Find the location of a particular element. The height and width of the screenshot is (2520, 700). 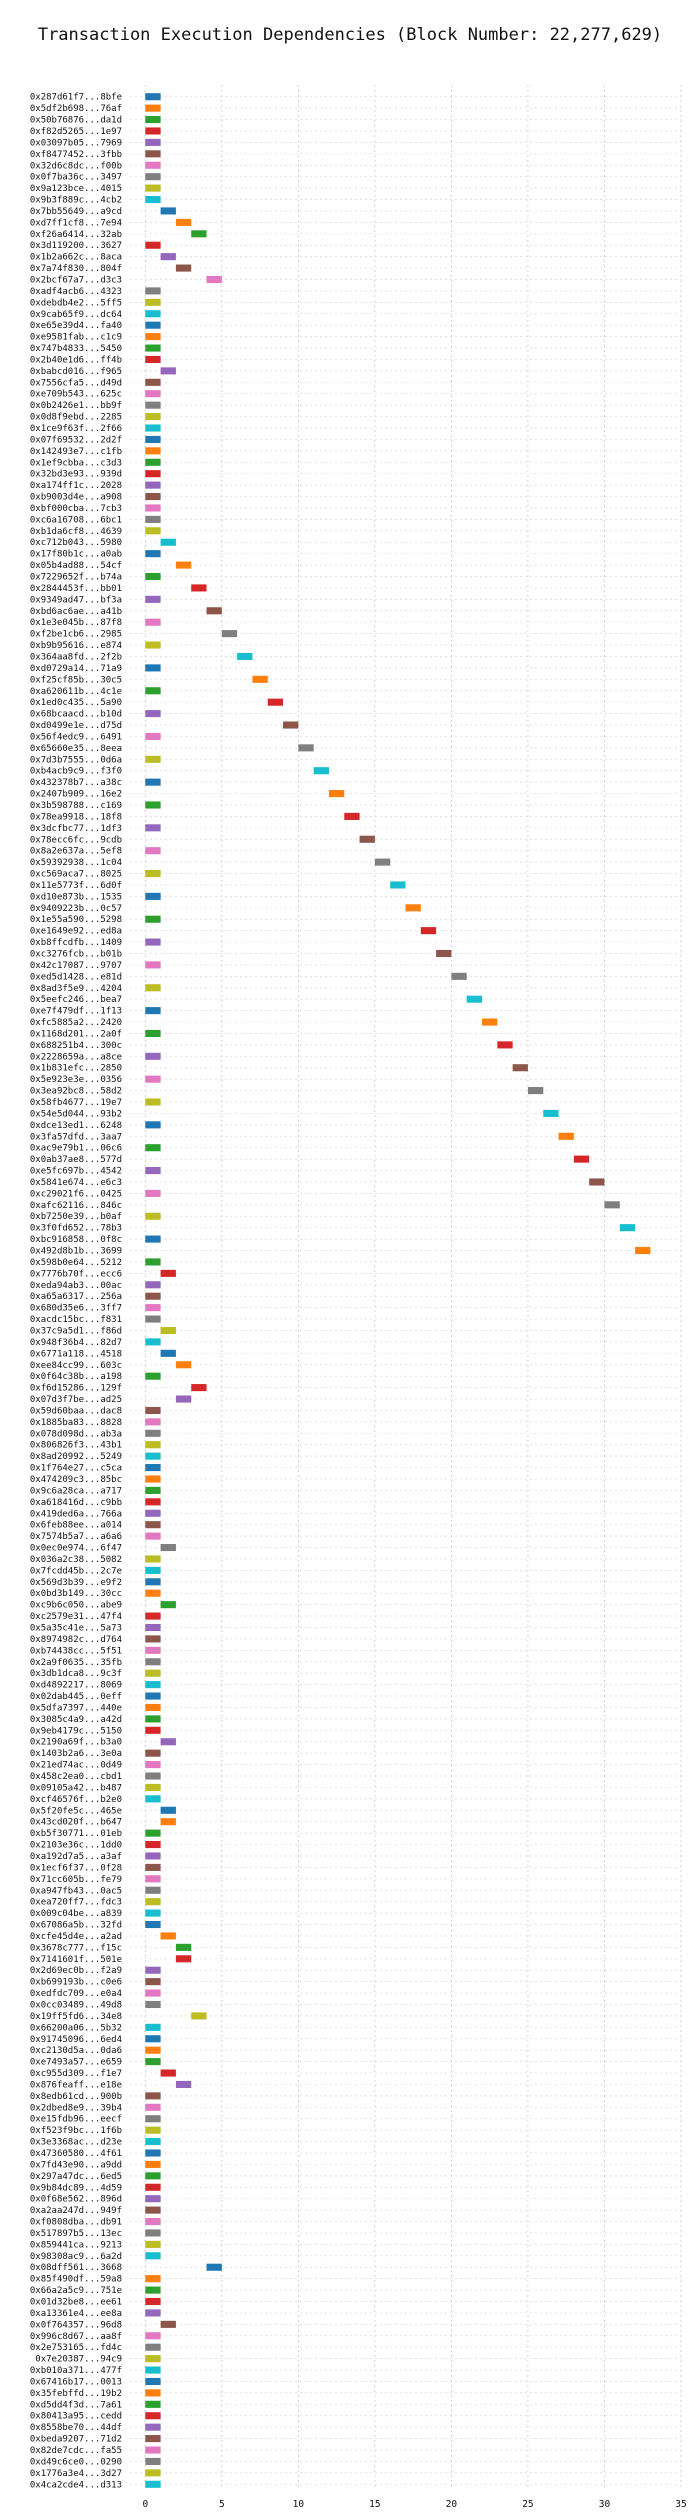

tx-label: 0xb4acb9c9...f3f0 is located at coordinates (76, 772).